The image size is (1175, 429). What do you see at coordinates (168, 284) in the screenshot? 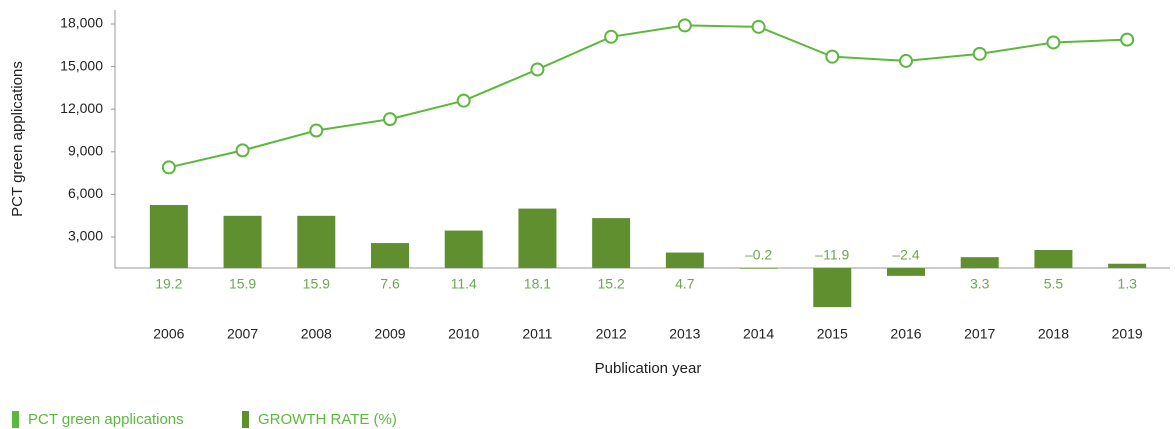
I see `value-label: 19.2` at bounding box center [168, 284].